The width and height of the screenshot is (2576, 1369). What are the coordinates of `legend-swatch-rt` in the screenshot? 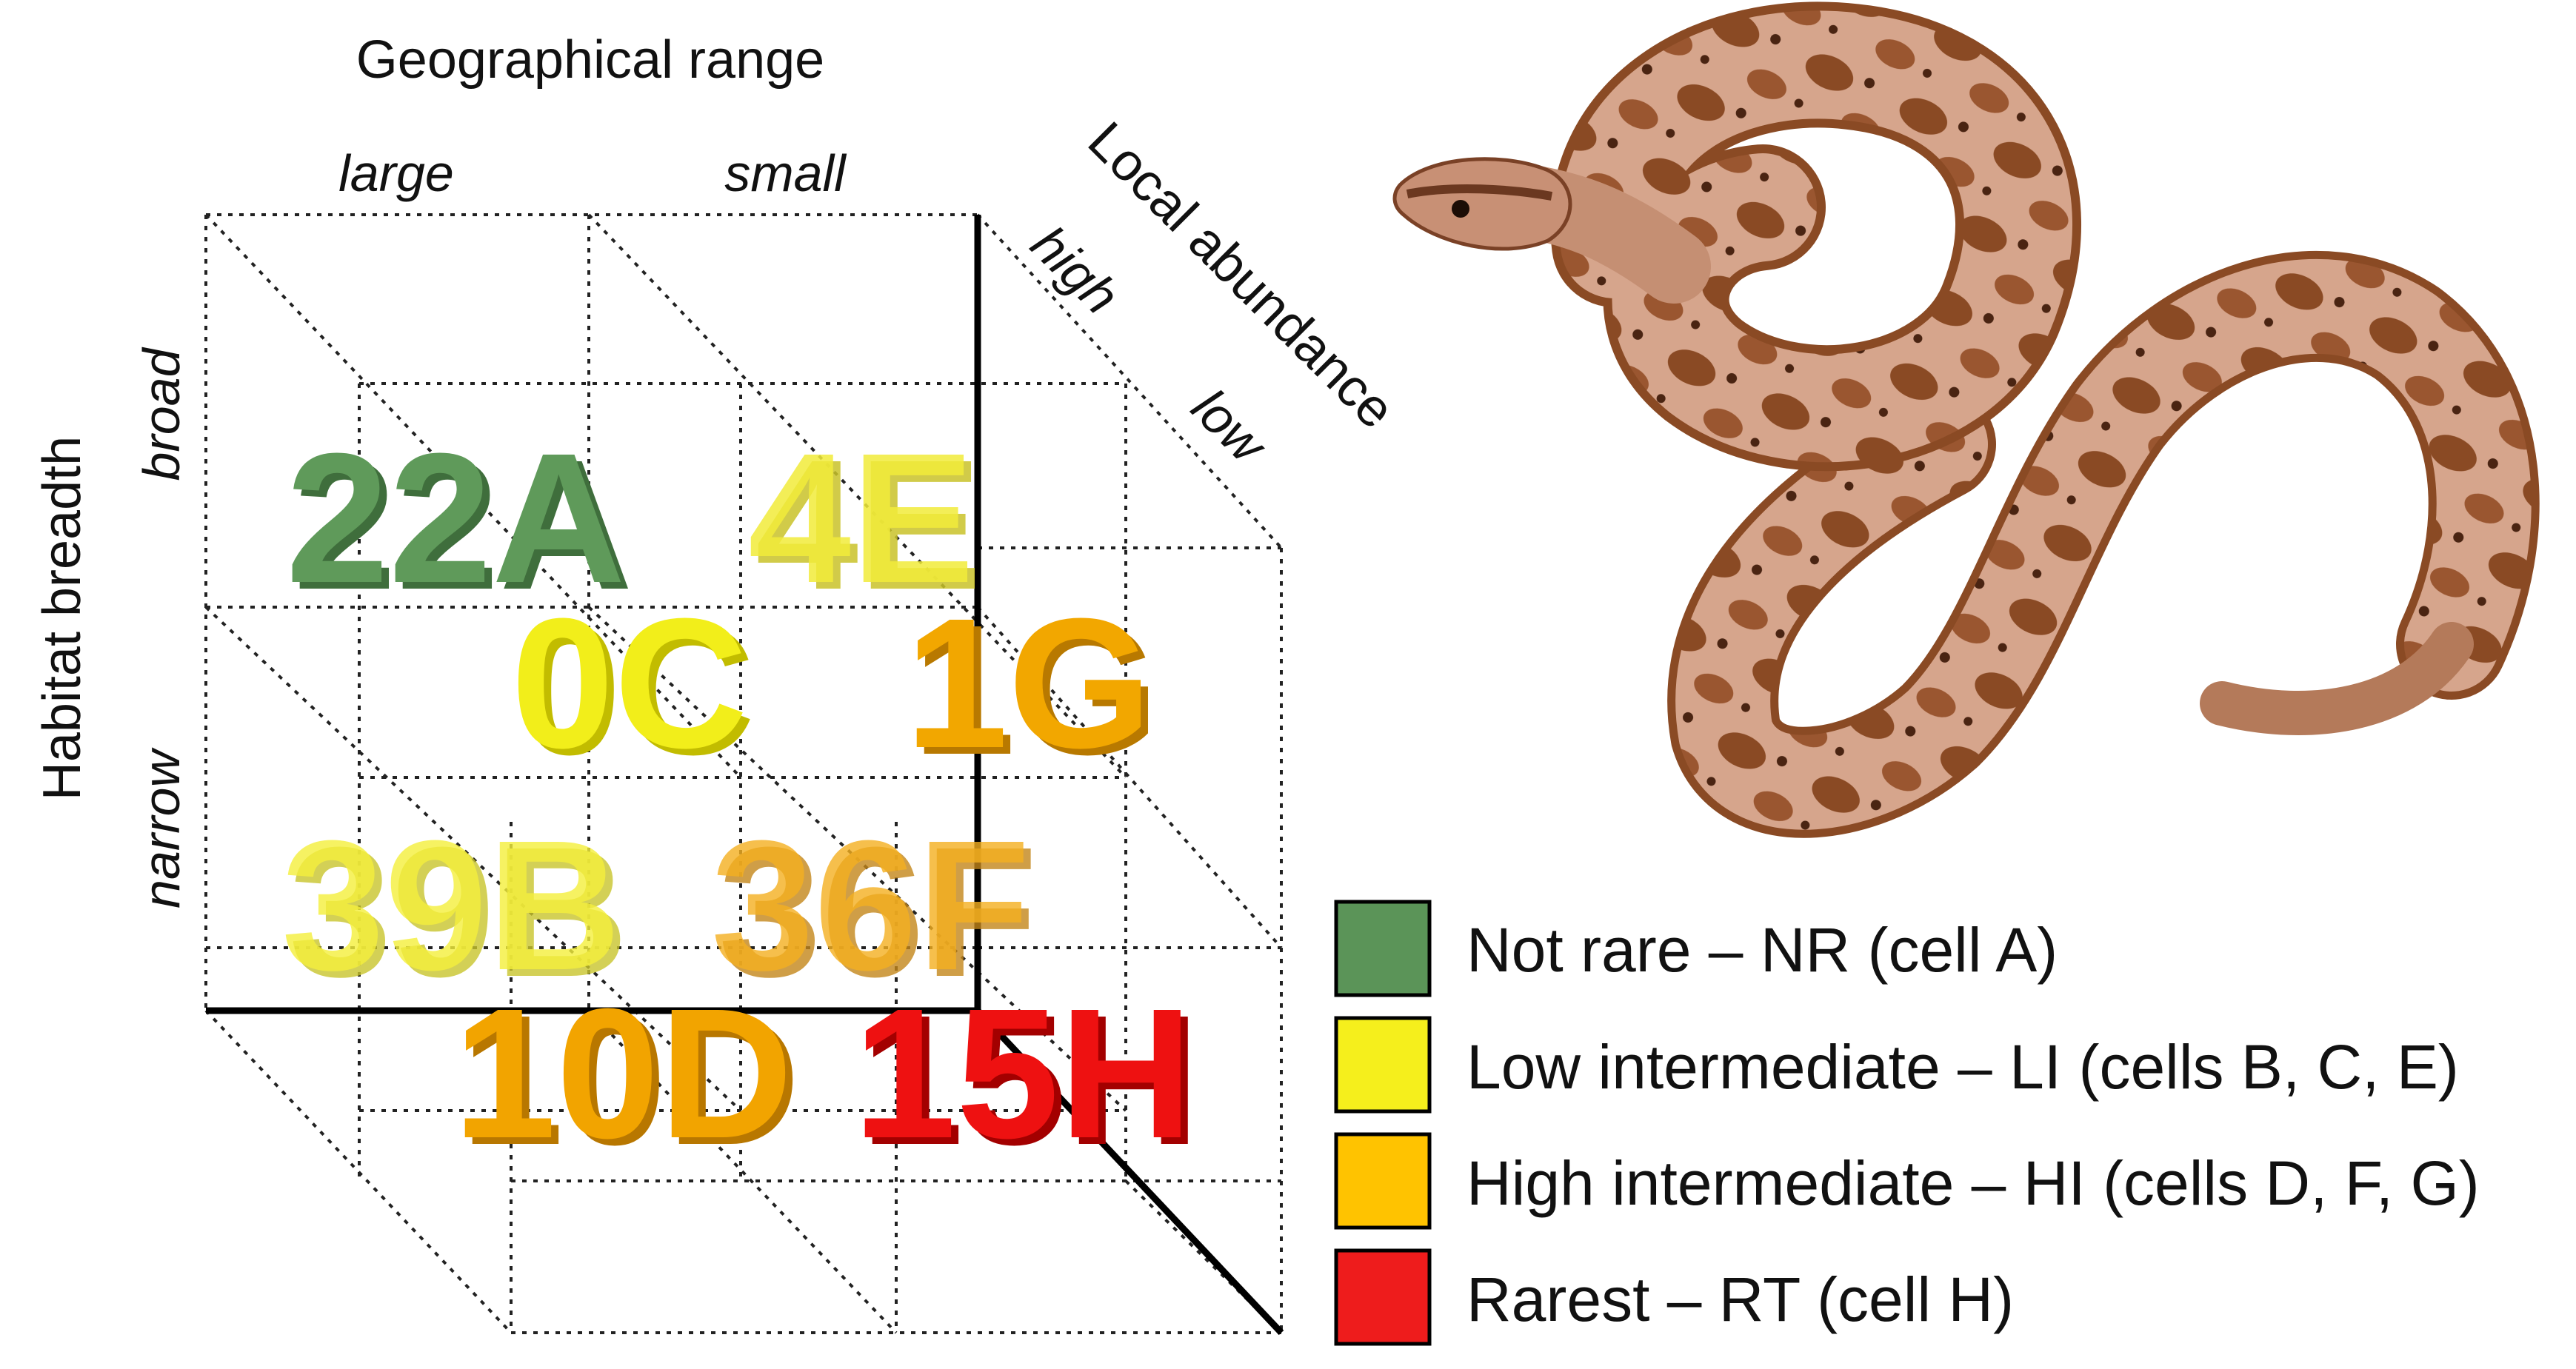 It's located at (1383, 1297).